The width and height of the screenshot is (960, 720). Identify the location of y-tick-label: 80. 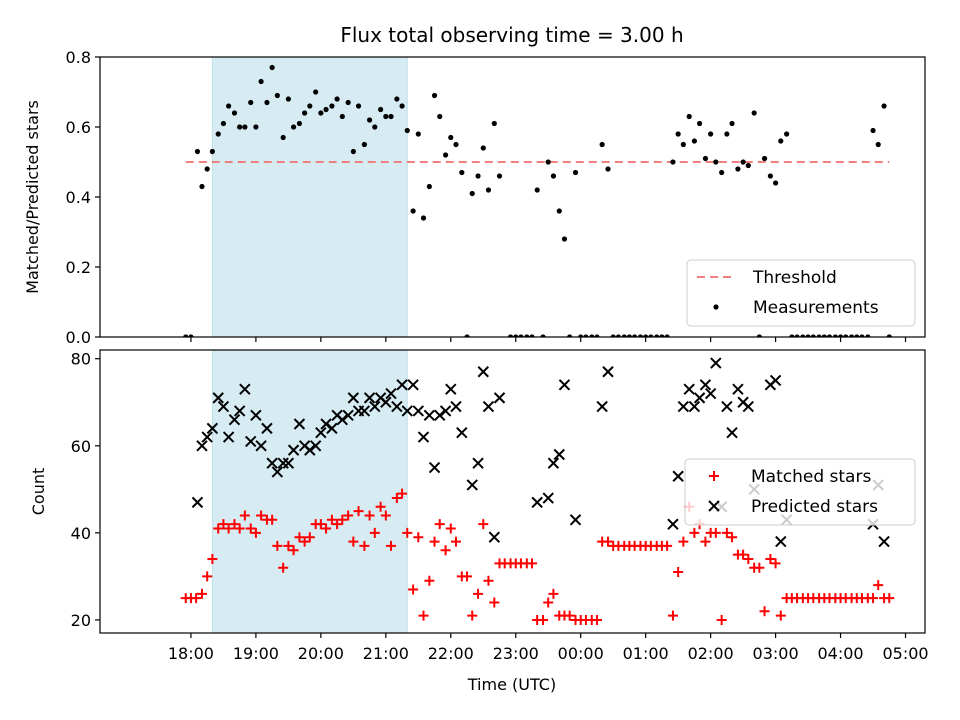
(81, 359).